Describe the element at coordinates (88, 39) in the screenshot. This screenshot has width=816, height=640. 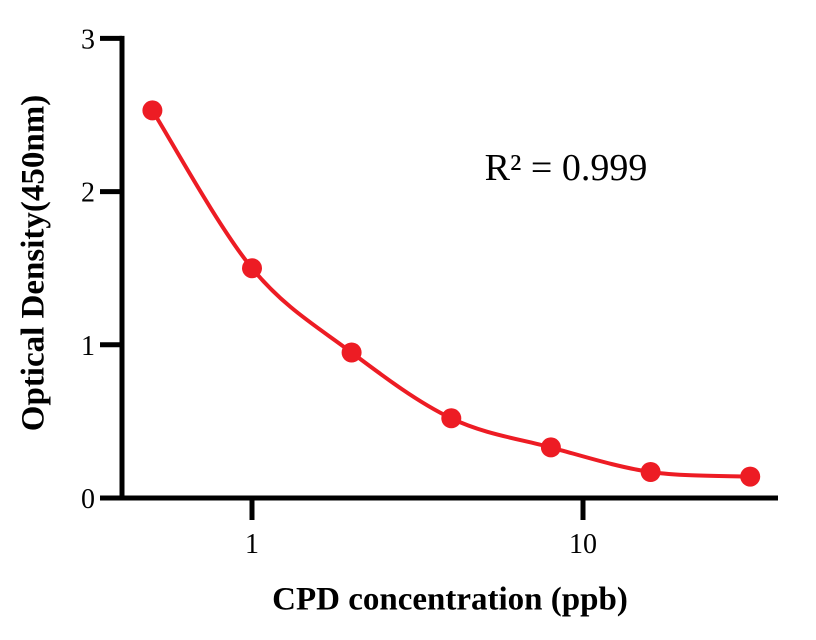
I see `y-tick-label: 3` at that location.